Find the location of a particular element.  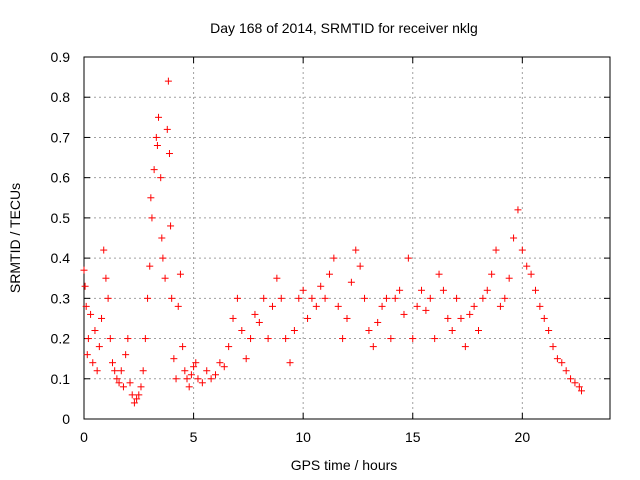

x-tick-label: 20 is located at coordinates (523, 437).